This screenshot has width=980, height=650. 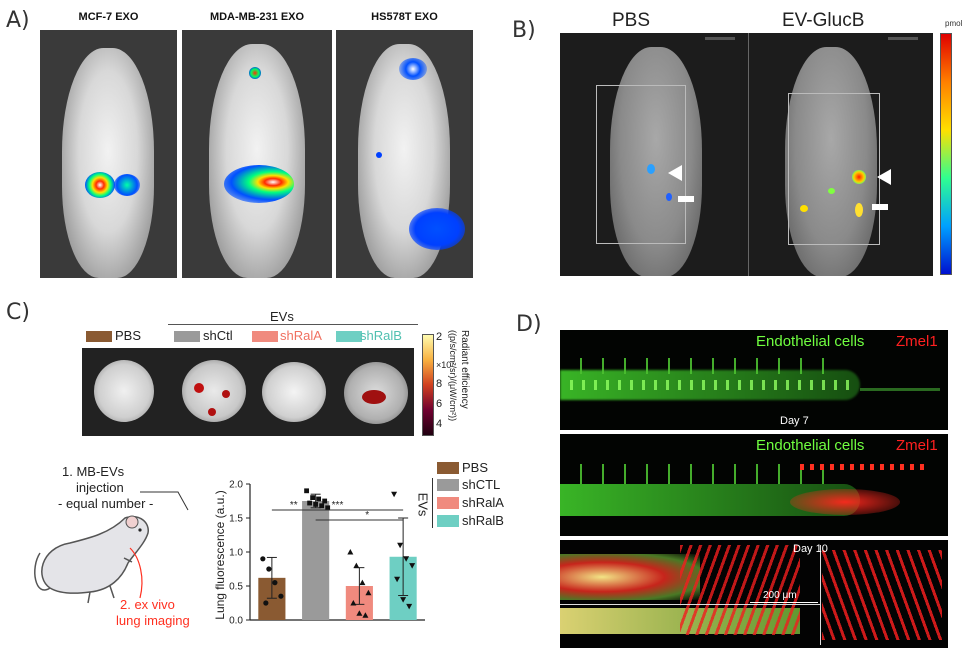 I want to click on panel-b-colorbar, so click(x=946, y=154).